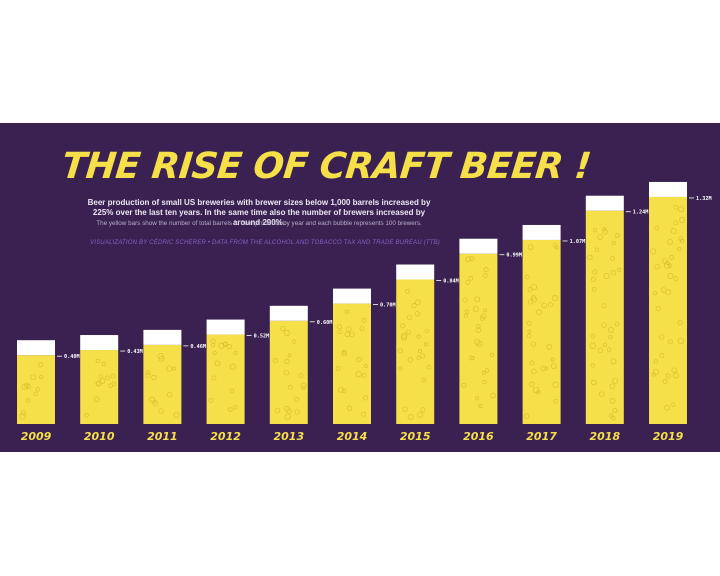 The image size is (720, 576). What do you see at coordinates (198, 347) in the screenshot?
I see `value-label-2011: 0.46M` at bounding box center [198, 347].